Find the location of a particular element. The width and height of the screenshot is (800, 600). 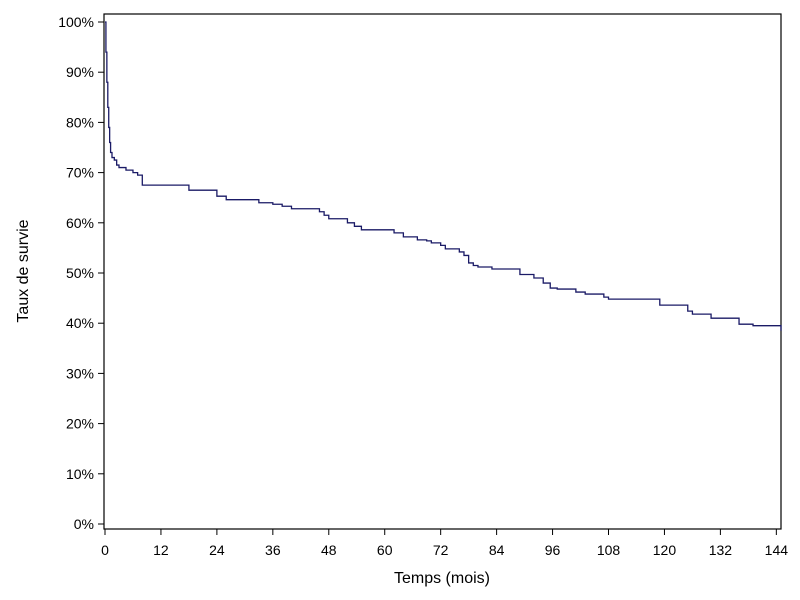

x-tick-label: 84 is located at coordinates (497, 550).